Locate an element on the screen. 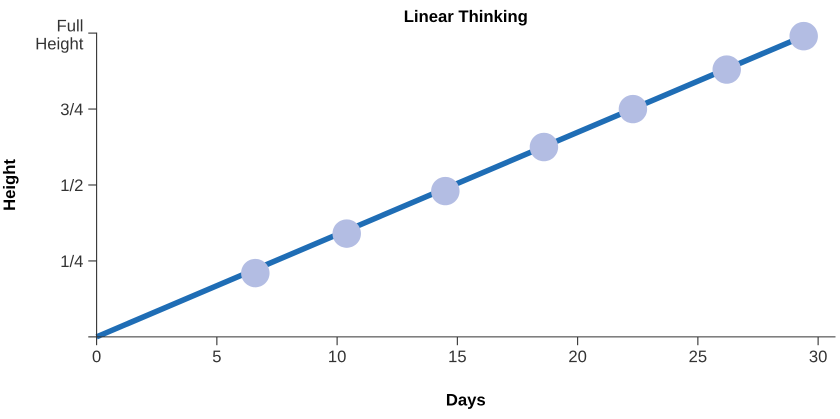 This screenshot has width=840, height=419. x-tick-label: 0 is located at coordinates (96, 356).